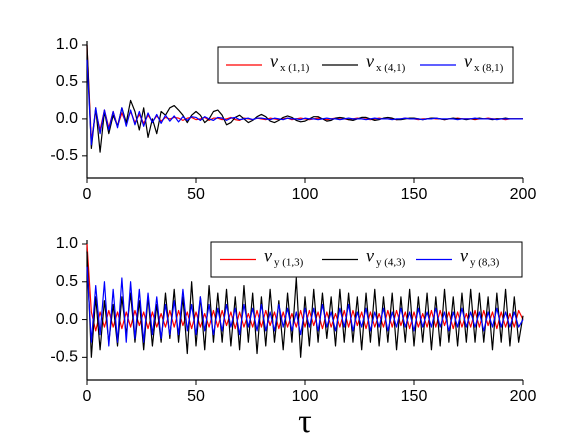 The height and width of the screenshot is (446, 581). Describe the element at coordinates (489, 68) in the screenshot. I see `legend-subscript: x (8,1)` at that location.